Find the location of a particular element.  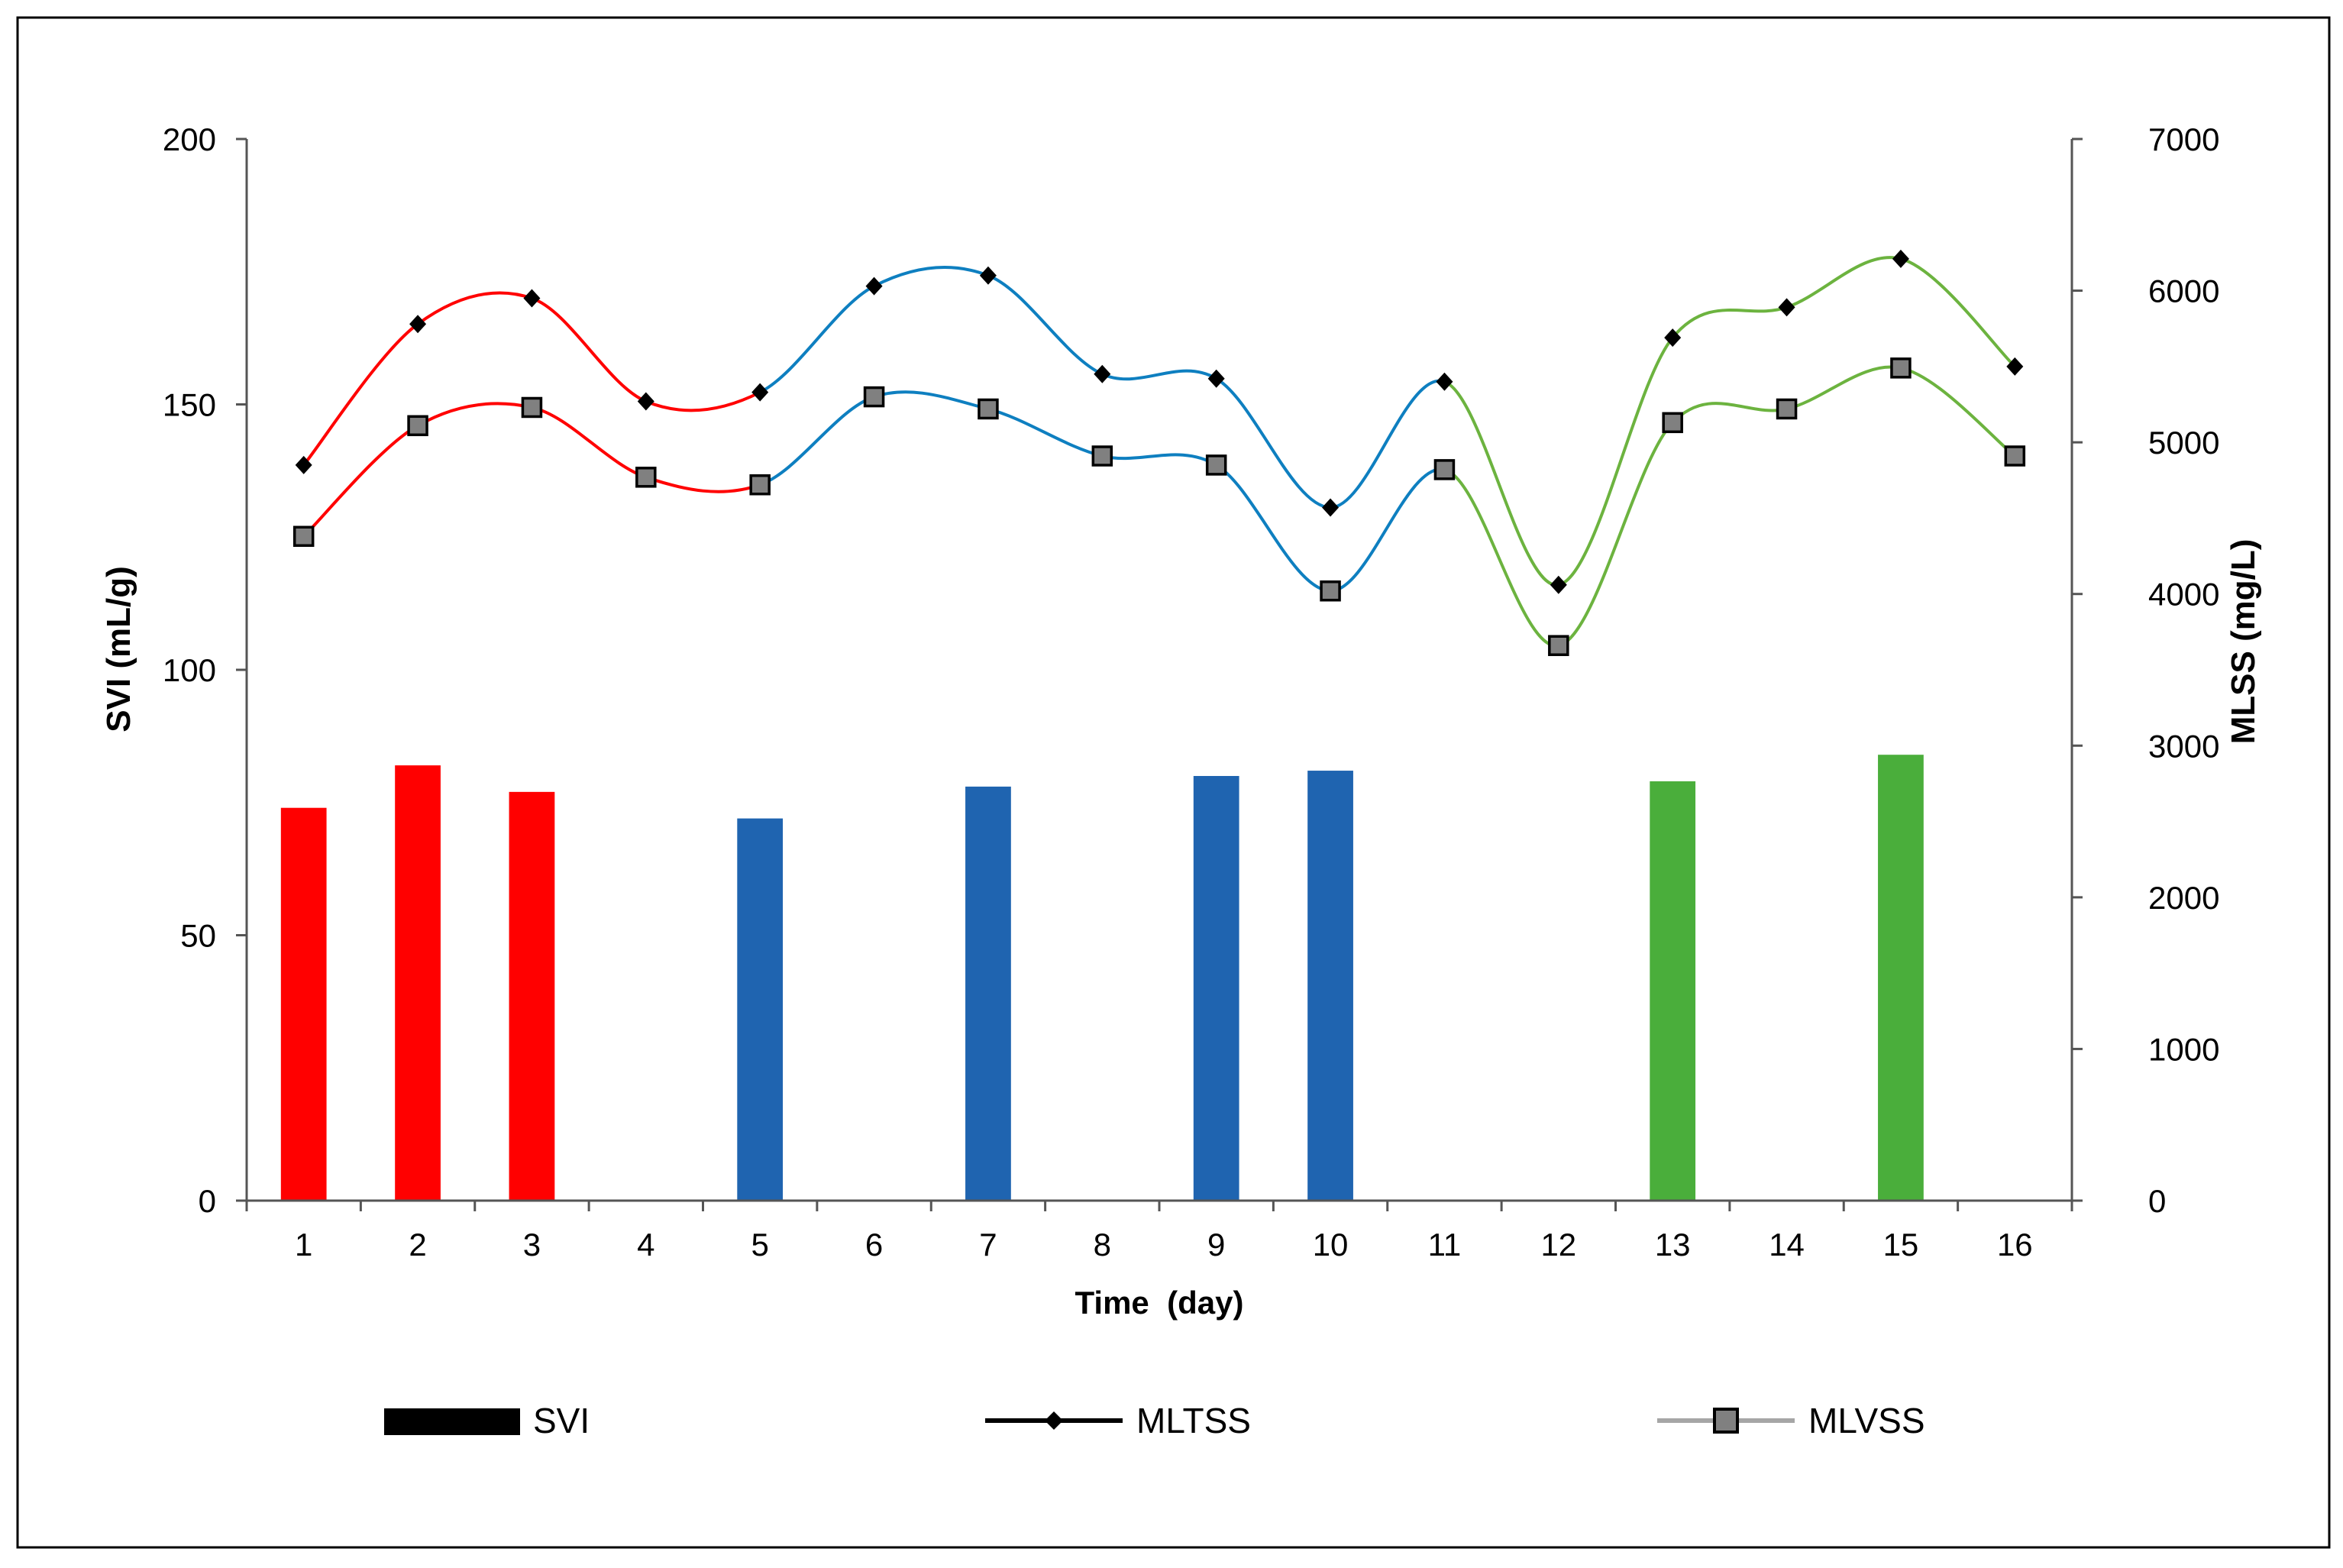

right-y-tick-label: 7000 is located at coordinates (2183, 139).